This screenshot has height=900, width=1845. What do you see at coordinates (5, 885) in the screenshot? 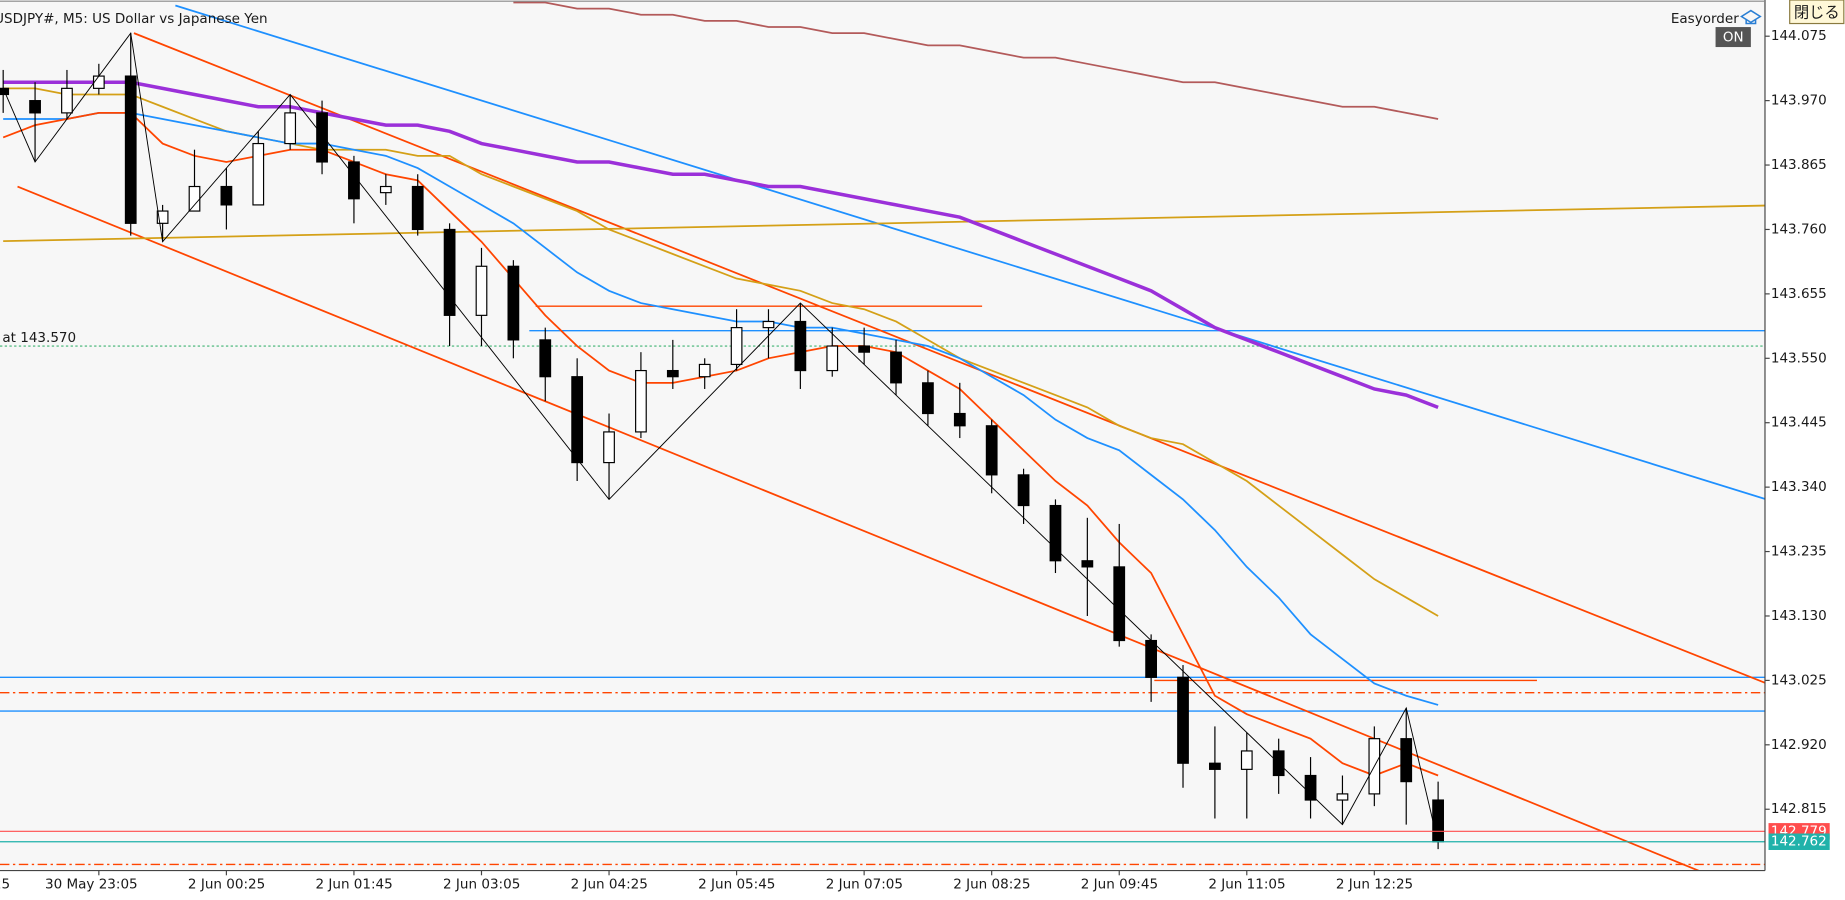
I see `x-tick-label: 25` at bounding box center [5, 885].